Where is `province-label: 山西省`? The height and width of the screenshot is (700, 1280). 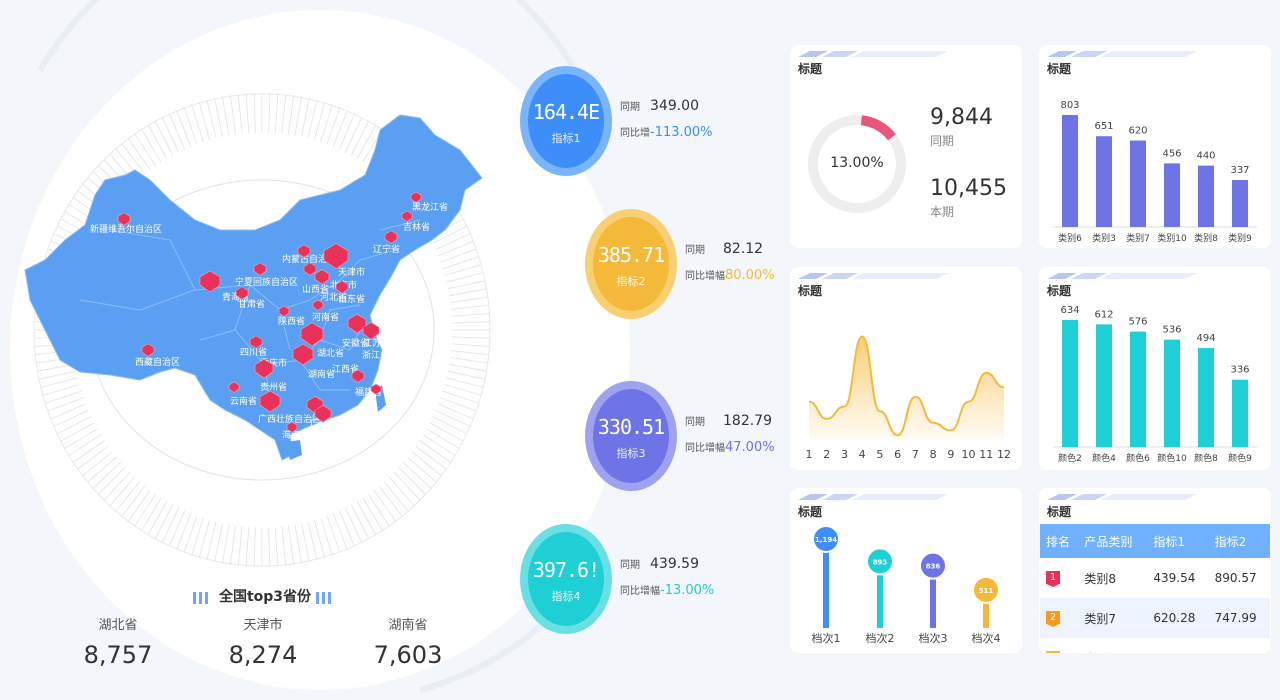 province-label: 山西省 is located at coordinates (315, 288).